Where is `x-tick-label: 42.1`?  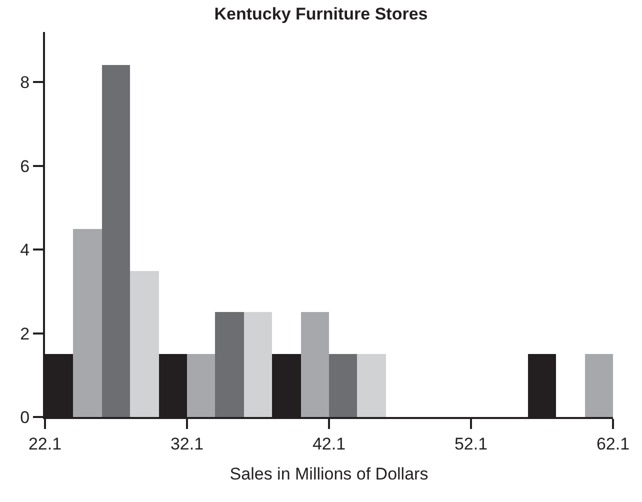 x-tick-label: 42.1 is located at coordinates (329, 444).